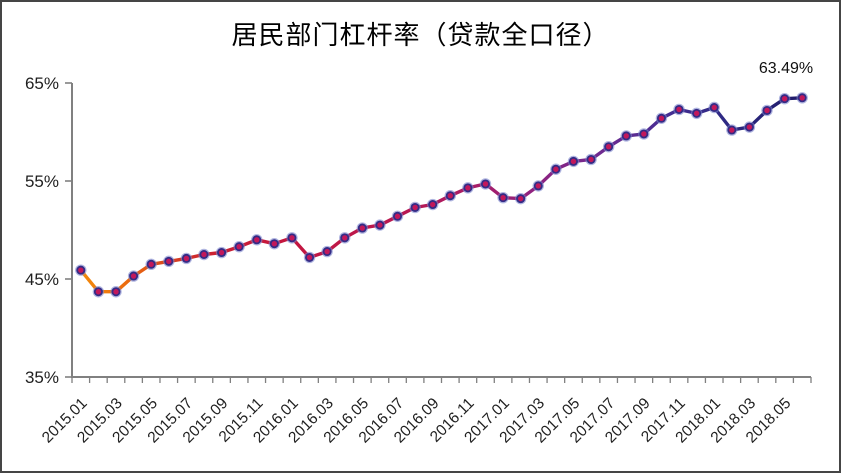 Image resolution: width=841 pixels, height=473 pixels. What do you see at coordinates (42, 83) in the screenshot?
I see `y-axis-label: 65%` at bounding box center [42, 83].